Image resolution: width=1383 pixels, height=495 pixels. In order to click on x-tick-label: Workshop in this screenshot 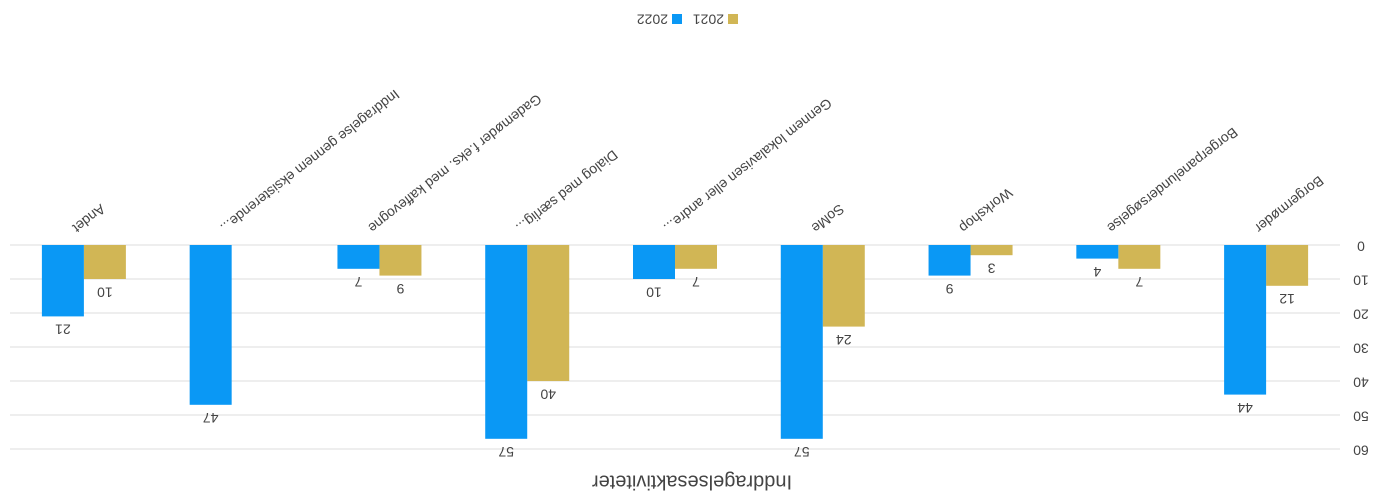, I will do `click(985, 210)`.